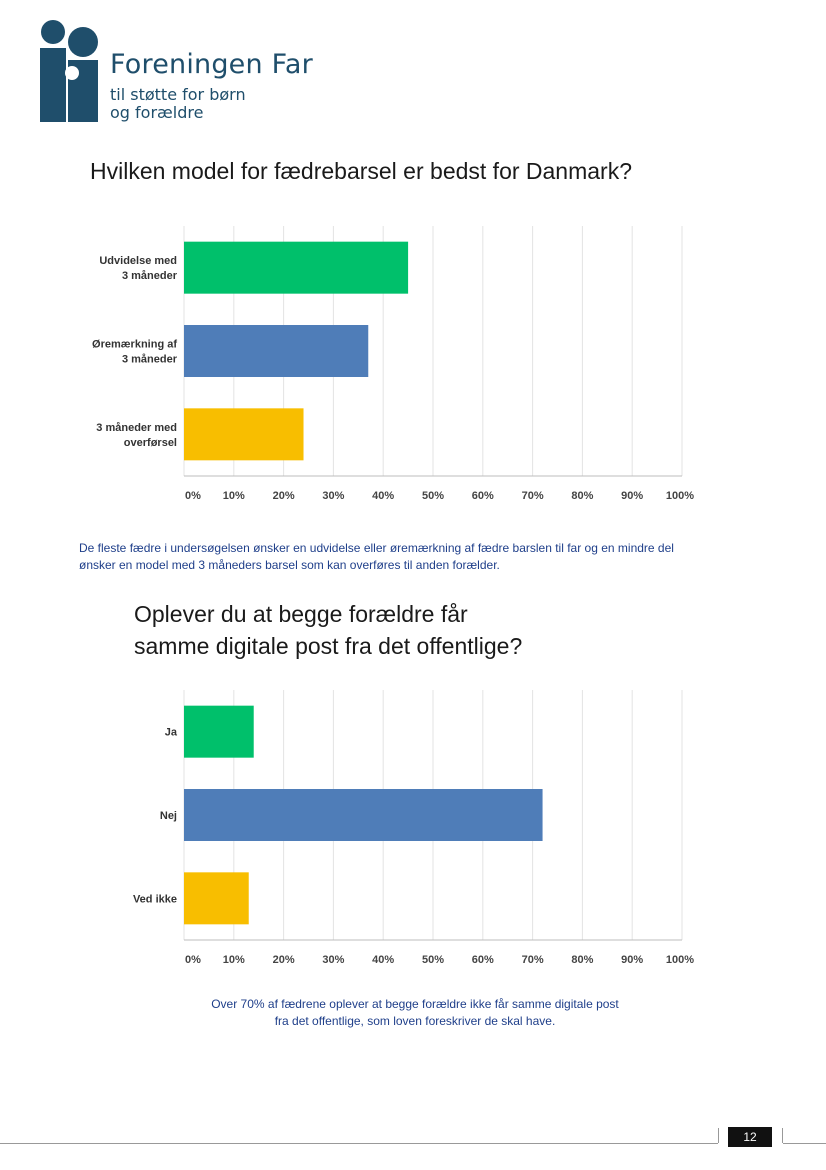  I want to click on chart-1-category-label: overførsel, so click(150, 443).